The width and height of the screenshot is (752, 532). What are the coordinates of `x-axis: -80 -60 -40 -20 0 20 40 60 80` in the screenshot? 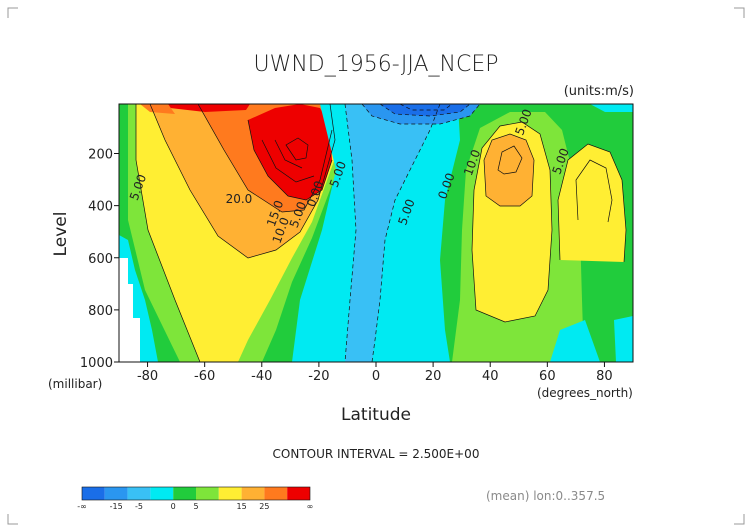 It's located at (375, 373).